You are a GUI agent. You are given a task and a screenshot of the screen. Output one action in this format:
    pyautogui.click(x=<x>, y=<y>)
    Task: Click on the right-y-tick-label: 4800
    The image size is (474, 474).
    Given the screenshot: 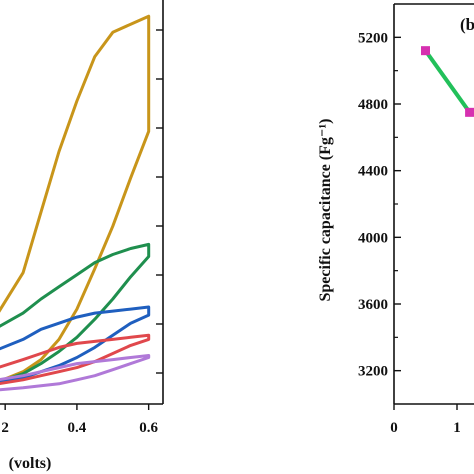 What is the action you would take?
    pyautogui.click(x=373, y=105)
    